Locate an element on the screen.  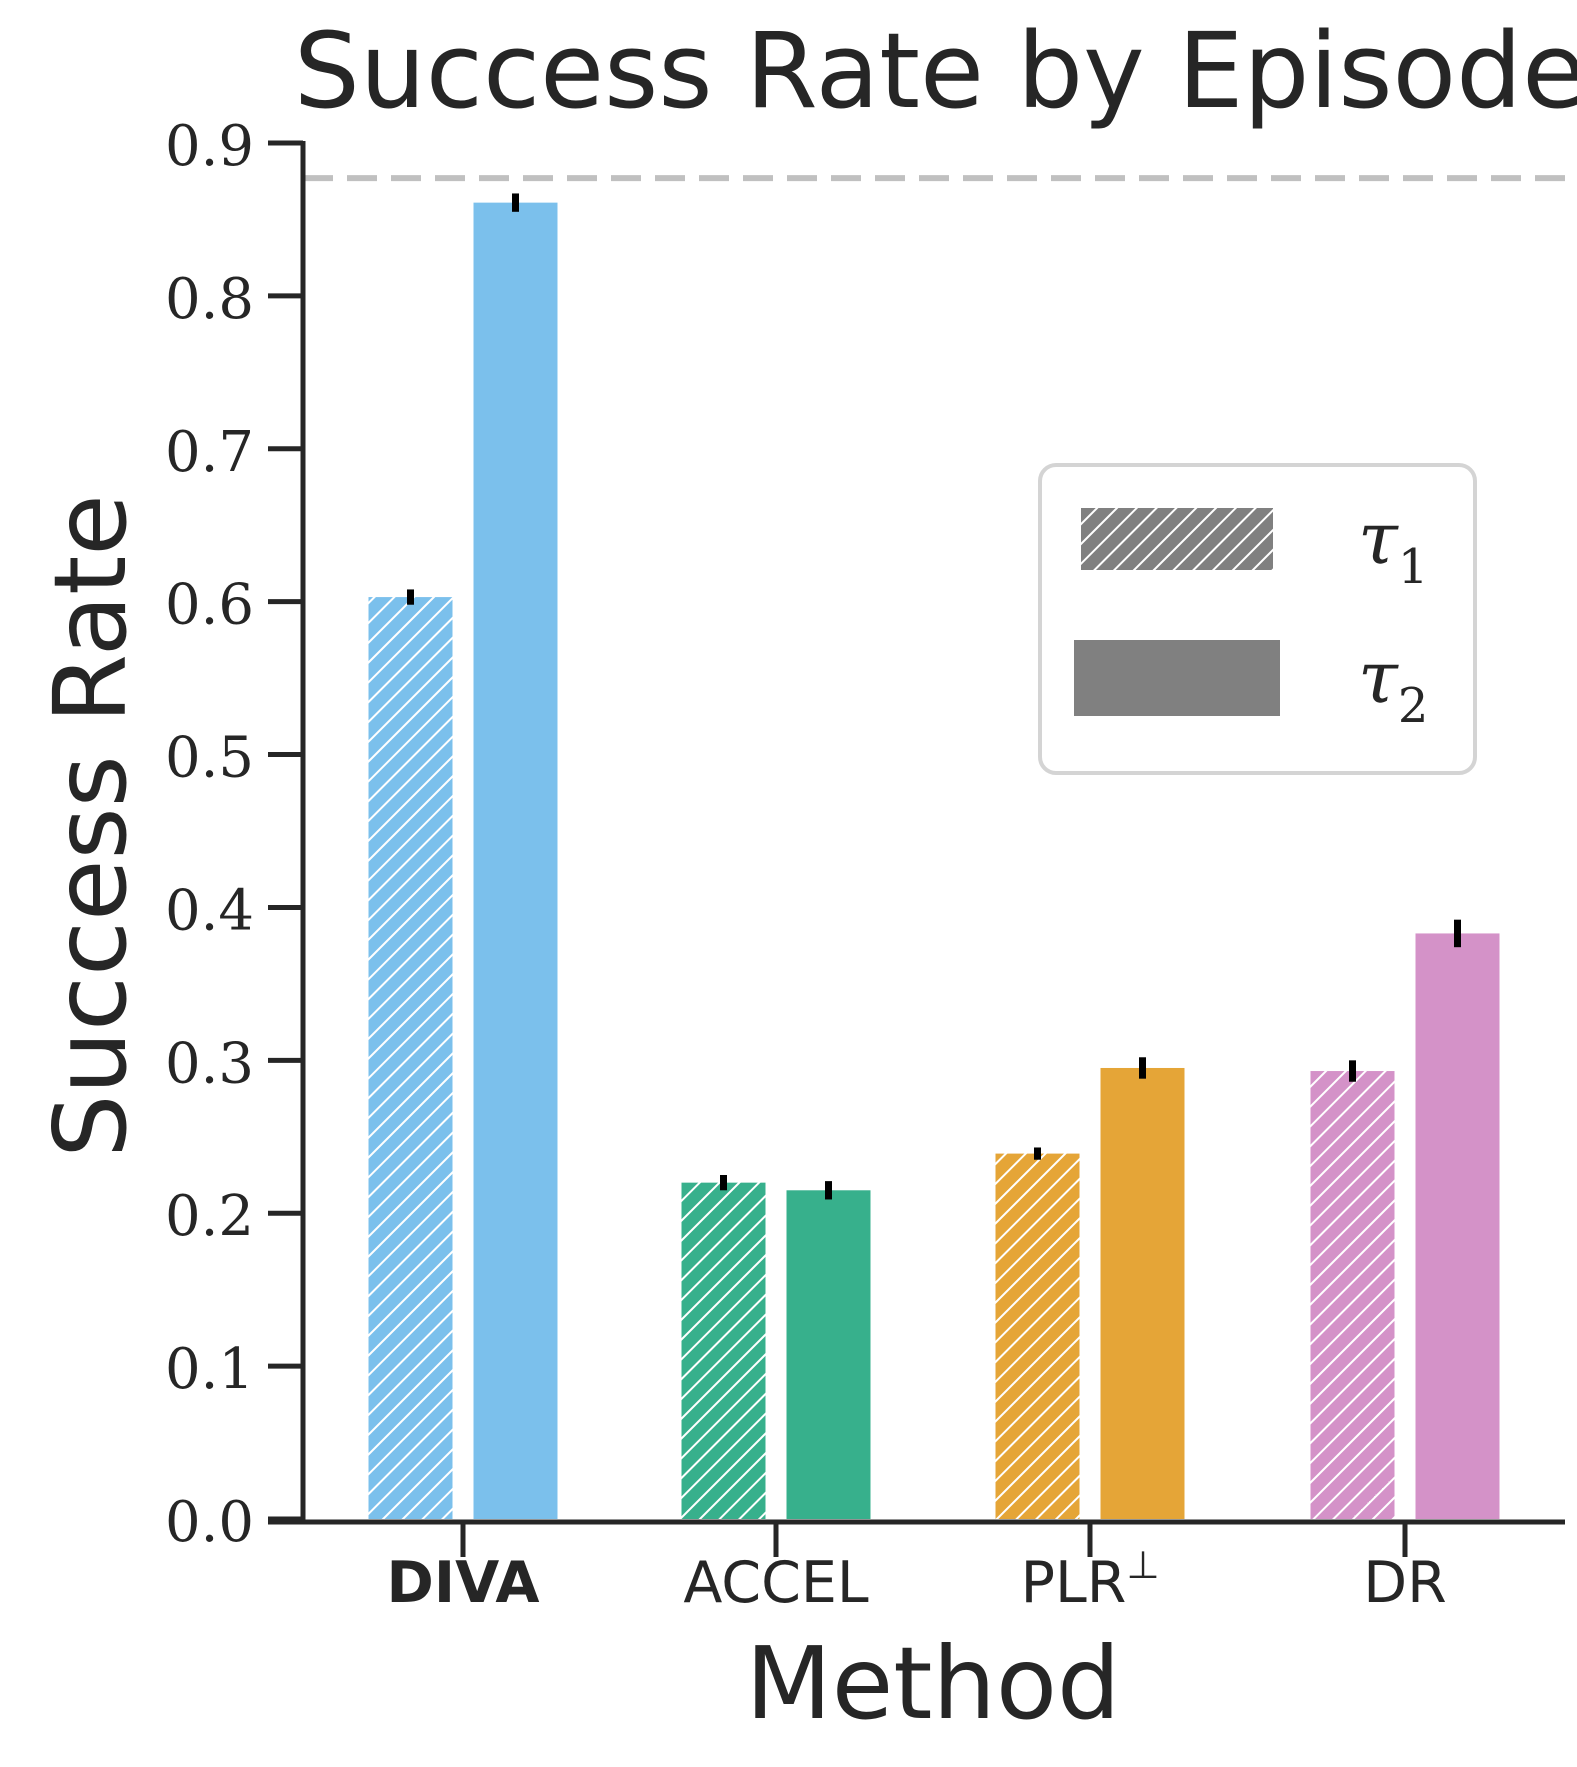
legend-label-series-2: τ2 is located at coordinates (1393, 684).